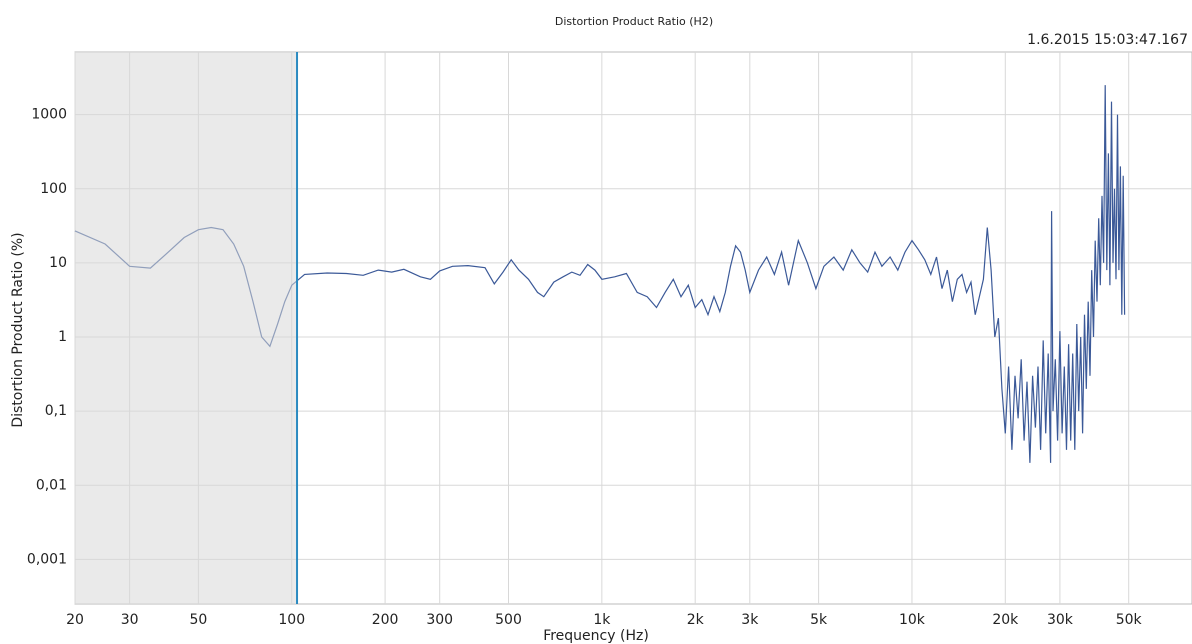 This screenshot has height=644, width=1192. Describe the element at coordinates (18, 329) in the screenshot. I see `y-axis-label: Distortion Product Ratio (%)` at that location.